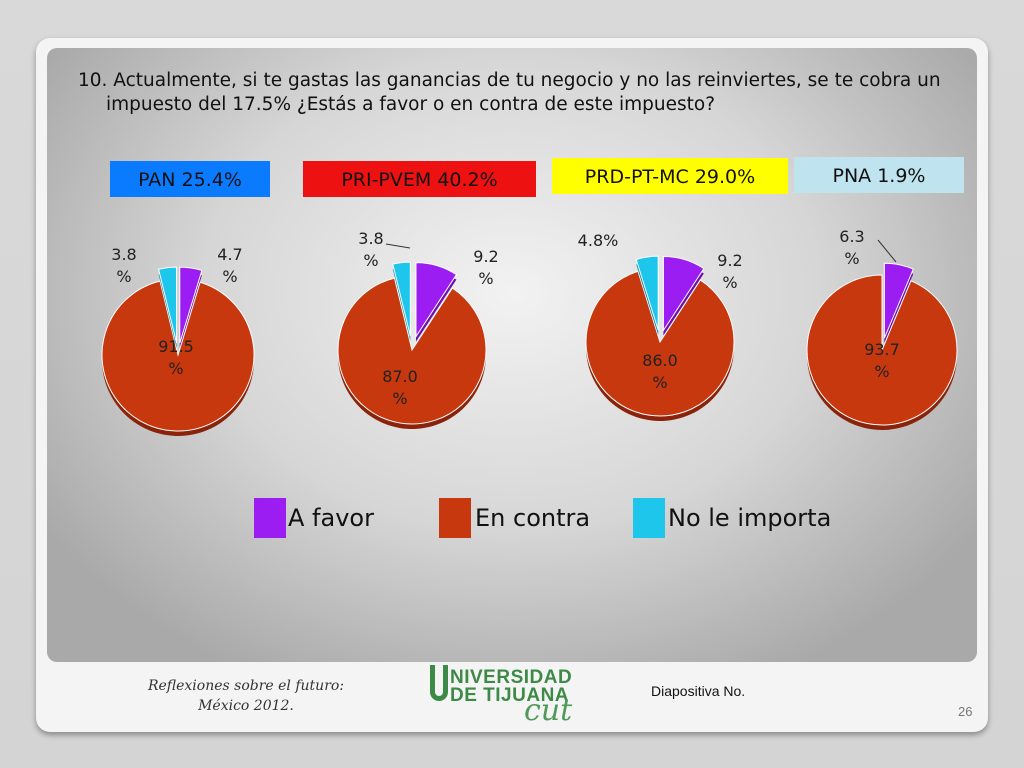 This screenshot has width=1024, height=768. I want to click on footer-title-line1: Reflexiones sobre el futuro:, so click(246, 686).